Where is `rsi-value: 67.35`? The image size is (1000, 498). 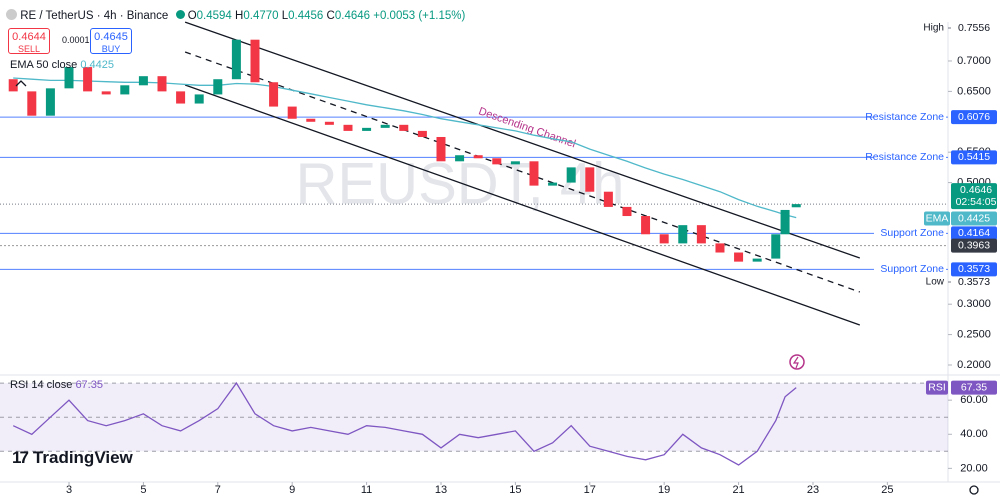 rsi-value: 67.35 is located at coordinates (974, 387).